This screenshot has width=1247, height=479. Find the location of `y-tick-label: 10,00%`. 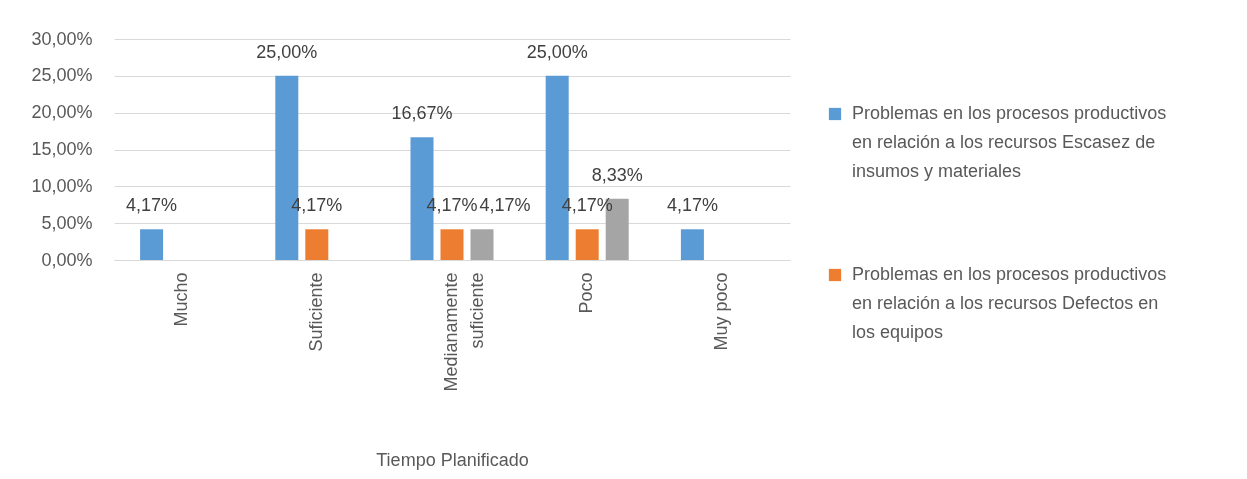

y-tick-label: 10,00% is located at coordinates (62, 185).